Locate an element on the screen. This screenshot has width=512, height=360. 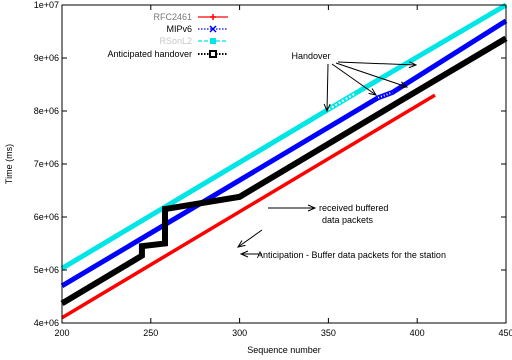
y-tick-label: 6e+06 is located at coordinates (46, 217).